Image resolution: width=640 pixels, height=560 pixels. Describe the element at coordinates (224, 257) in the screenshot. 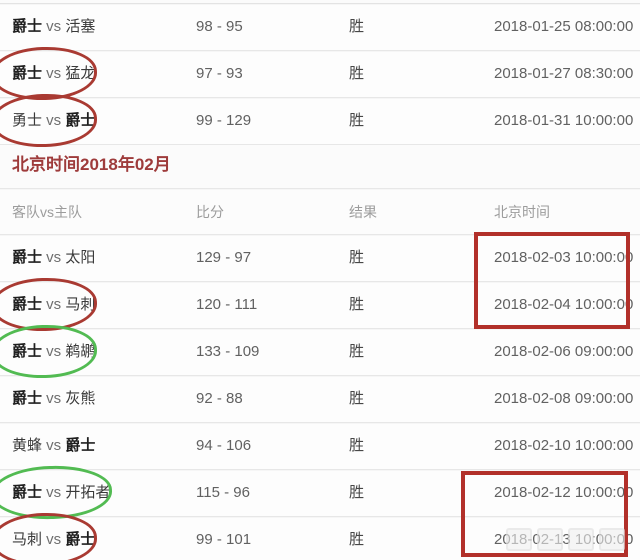

I see `score-cell: 129 - 97` at that location.